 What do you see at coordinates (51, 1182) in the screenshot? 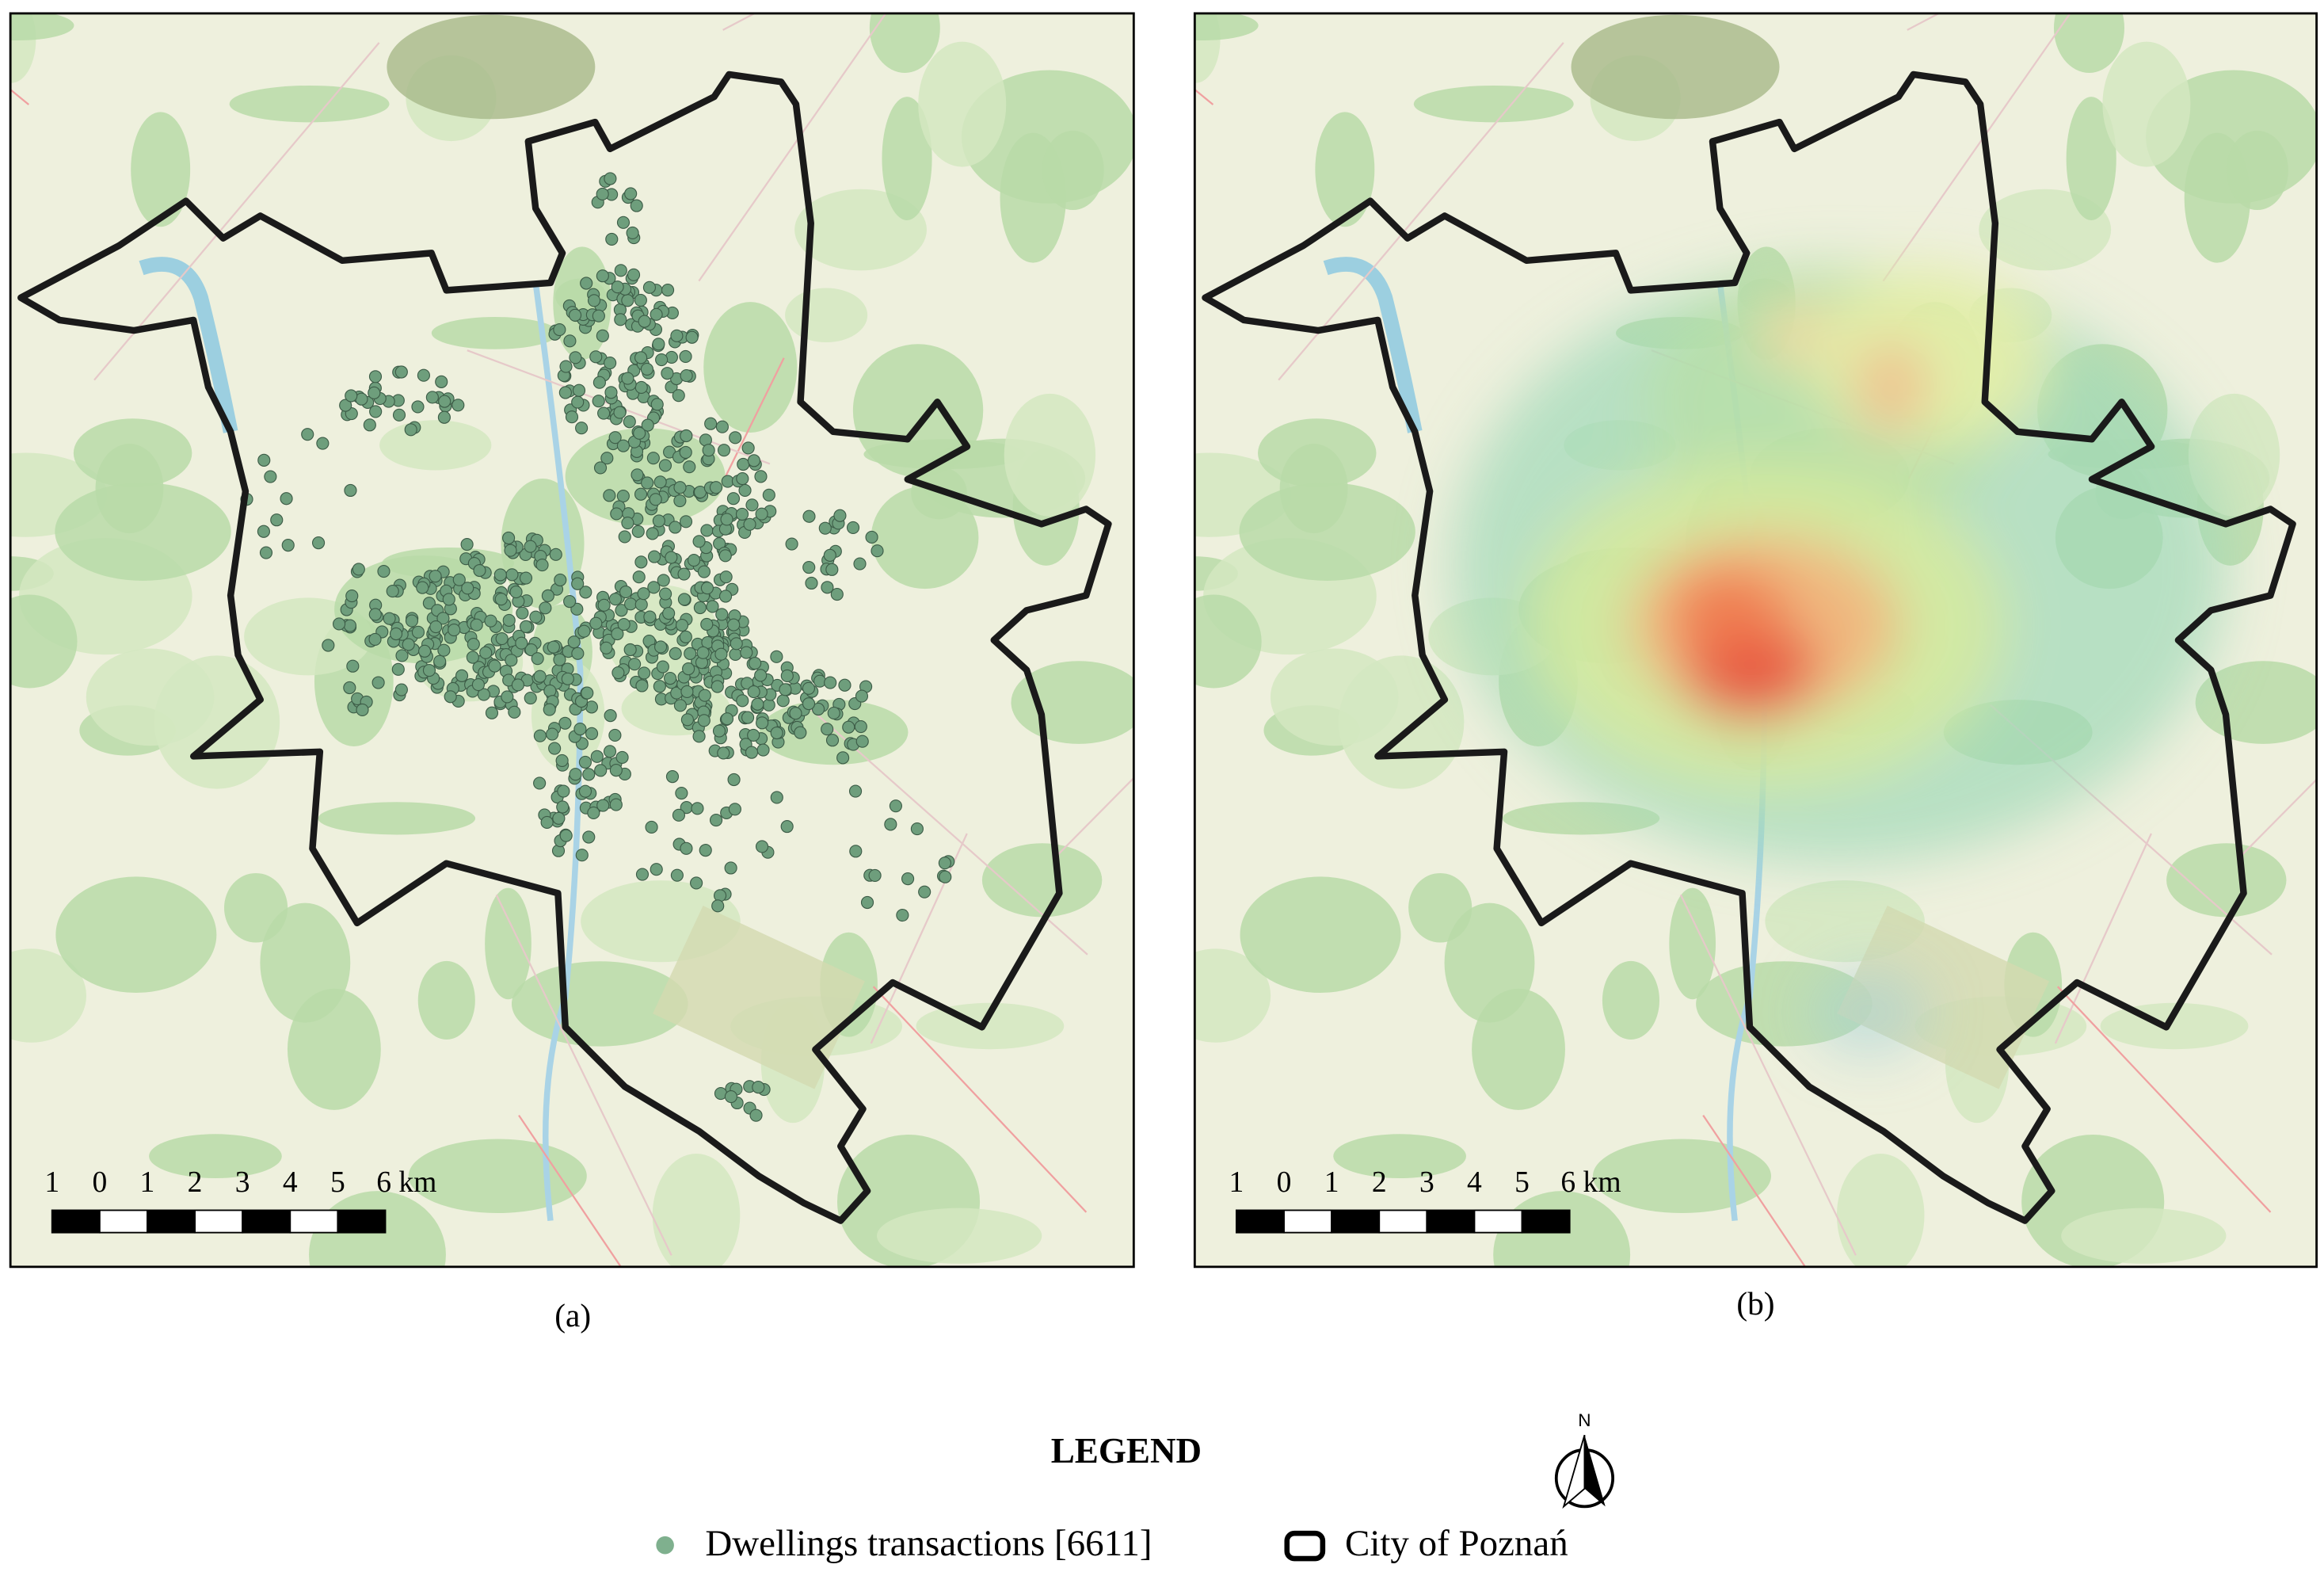
I see `scale-label: 1` at bounding box center [51, 1182].